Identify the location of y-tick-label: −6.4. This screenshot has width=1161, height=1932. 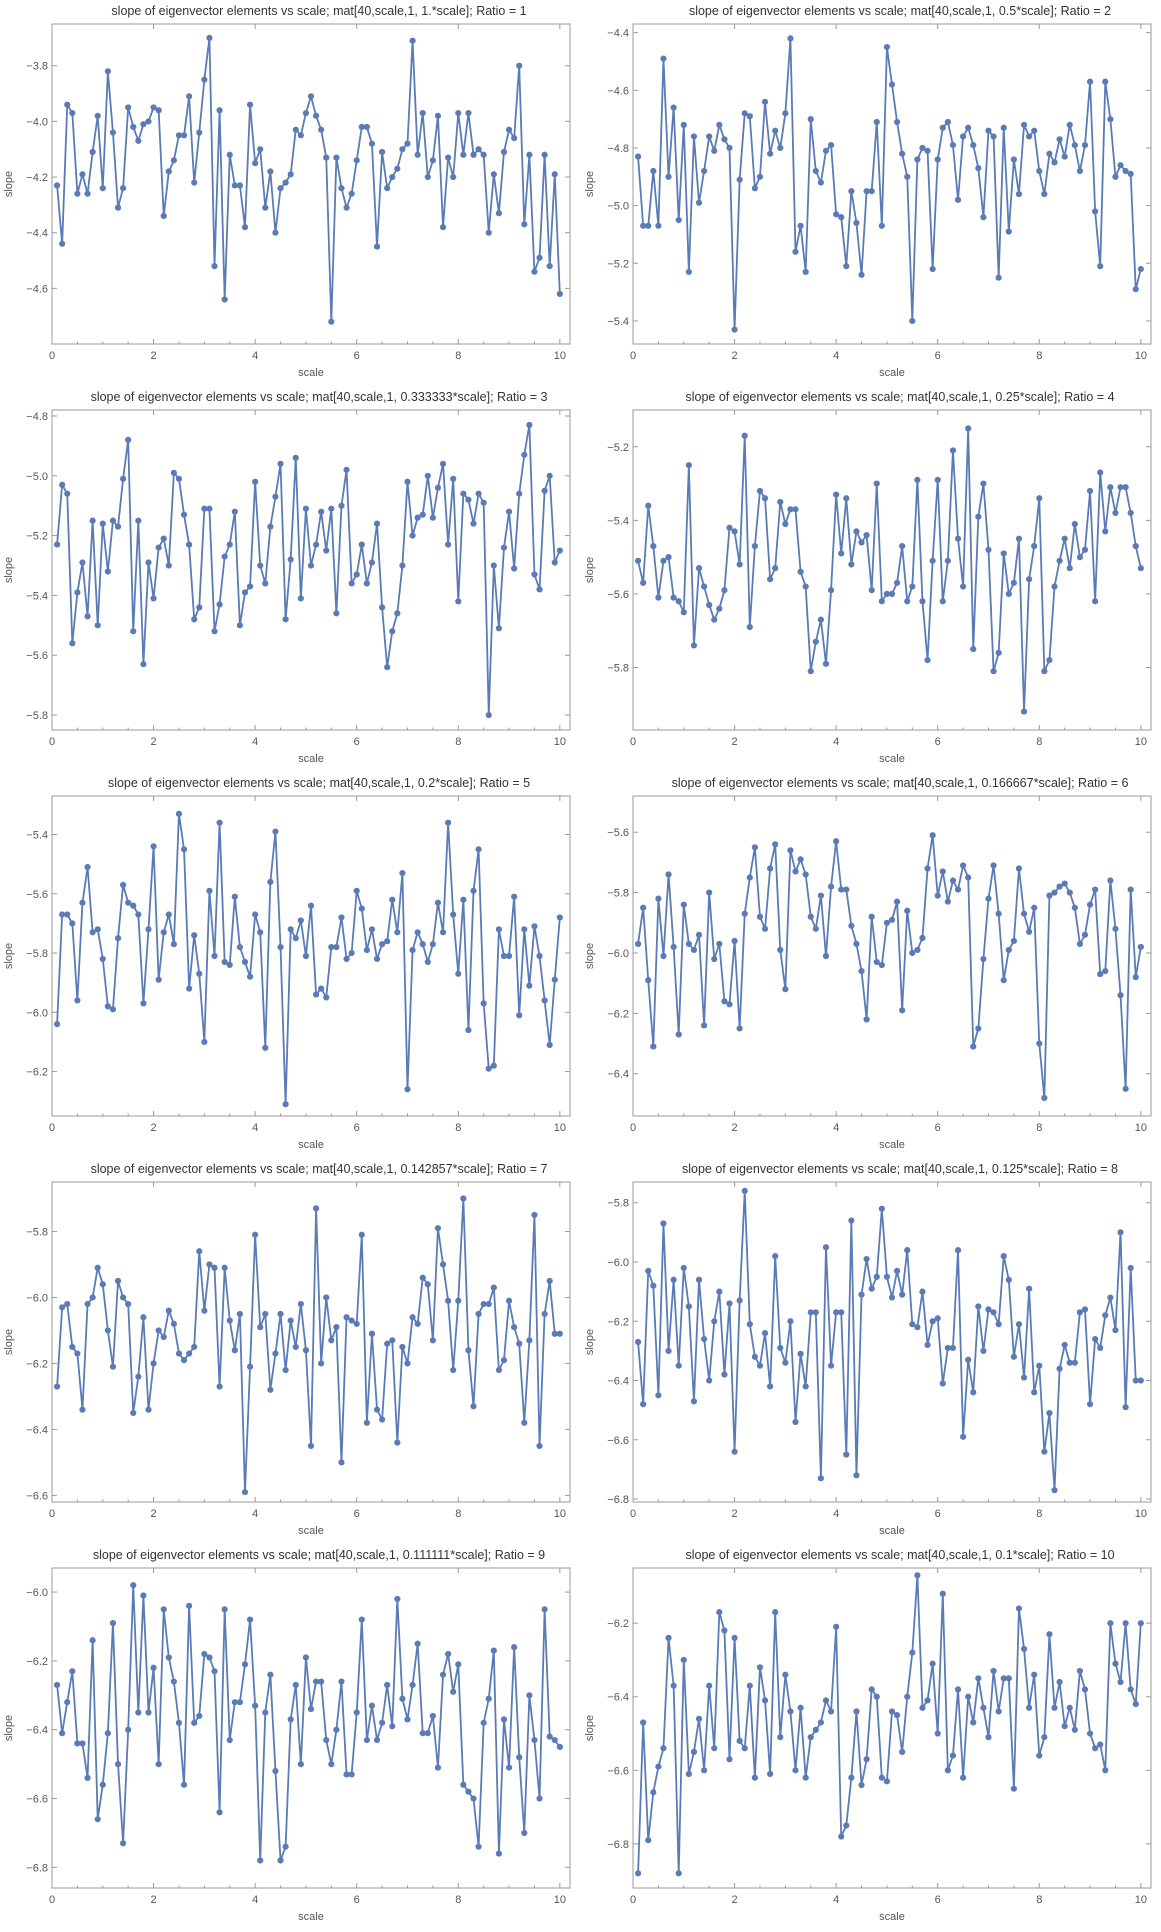
(618, 1382).